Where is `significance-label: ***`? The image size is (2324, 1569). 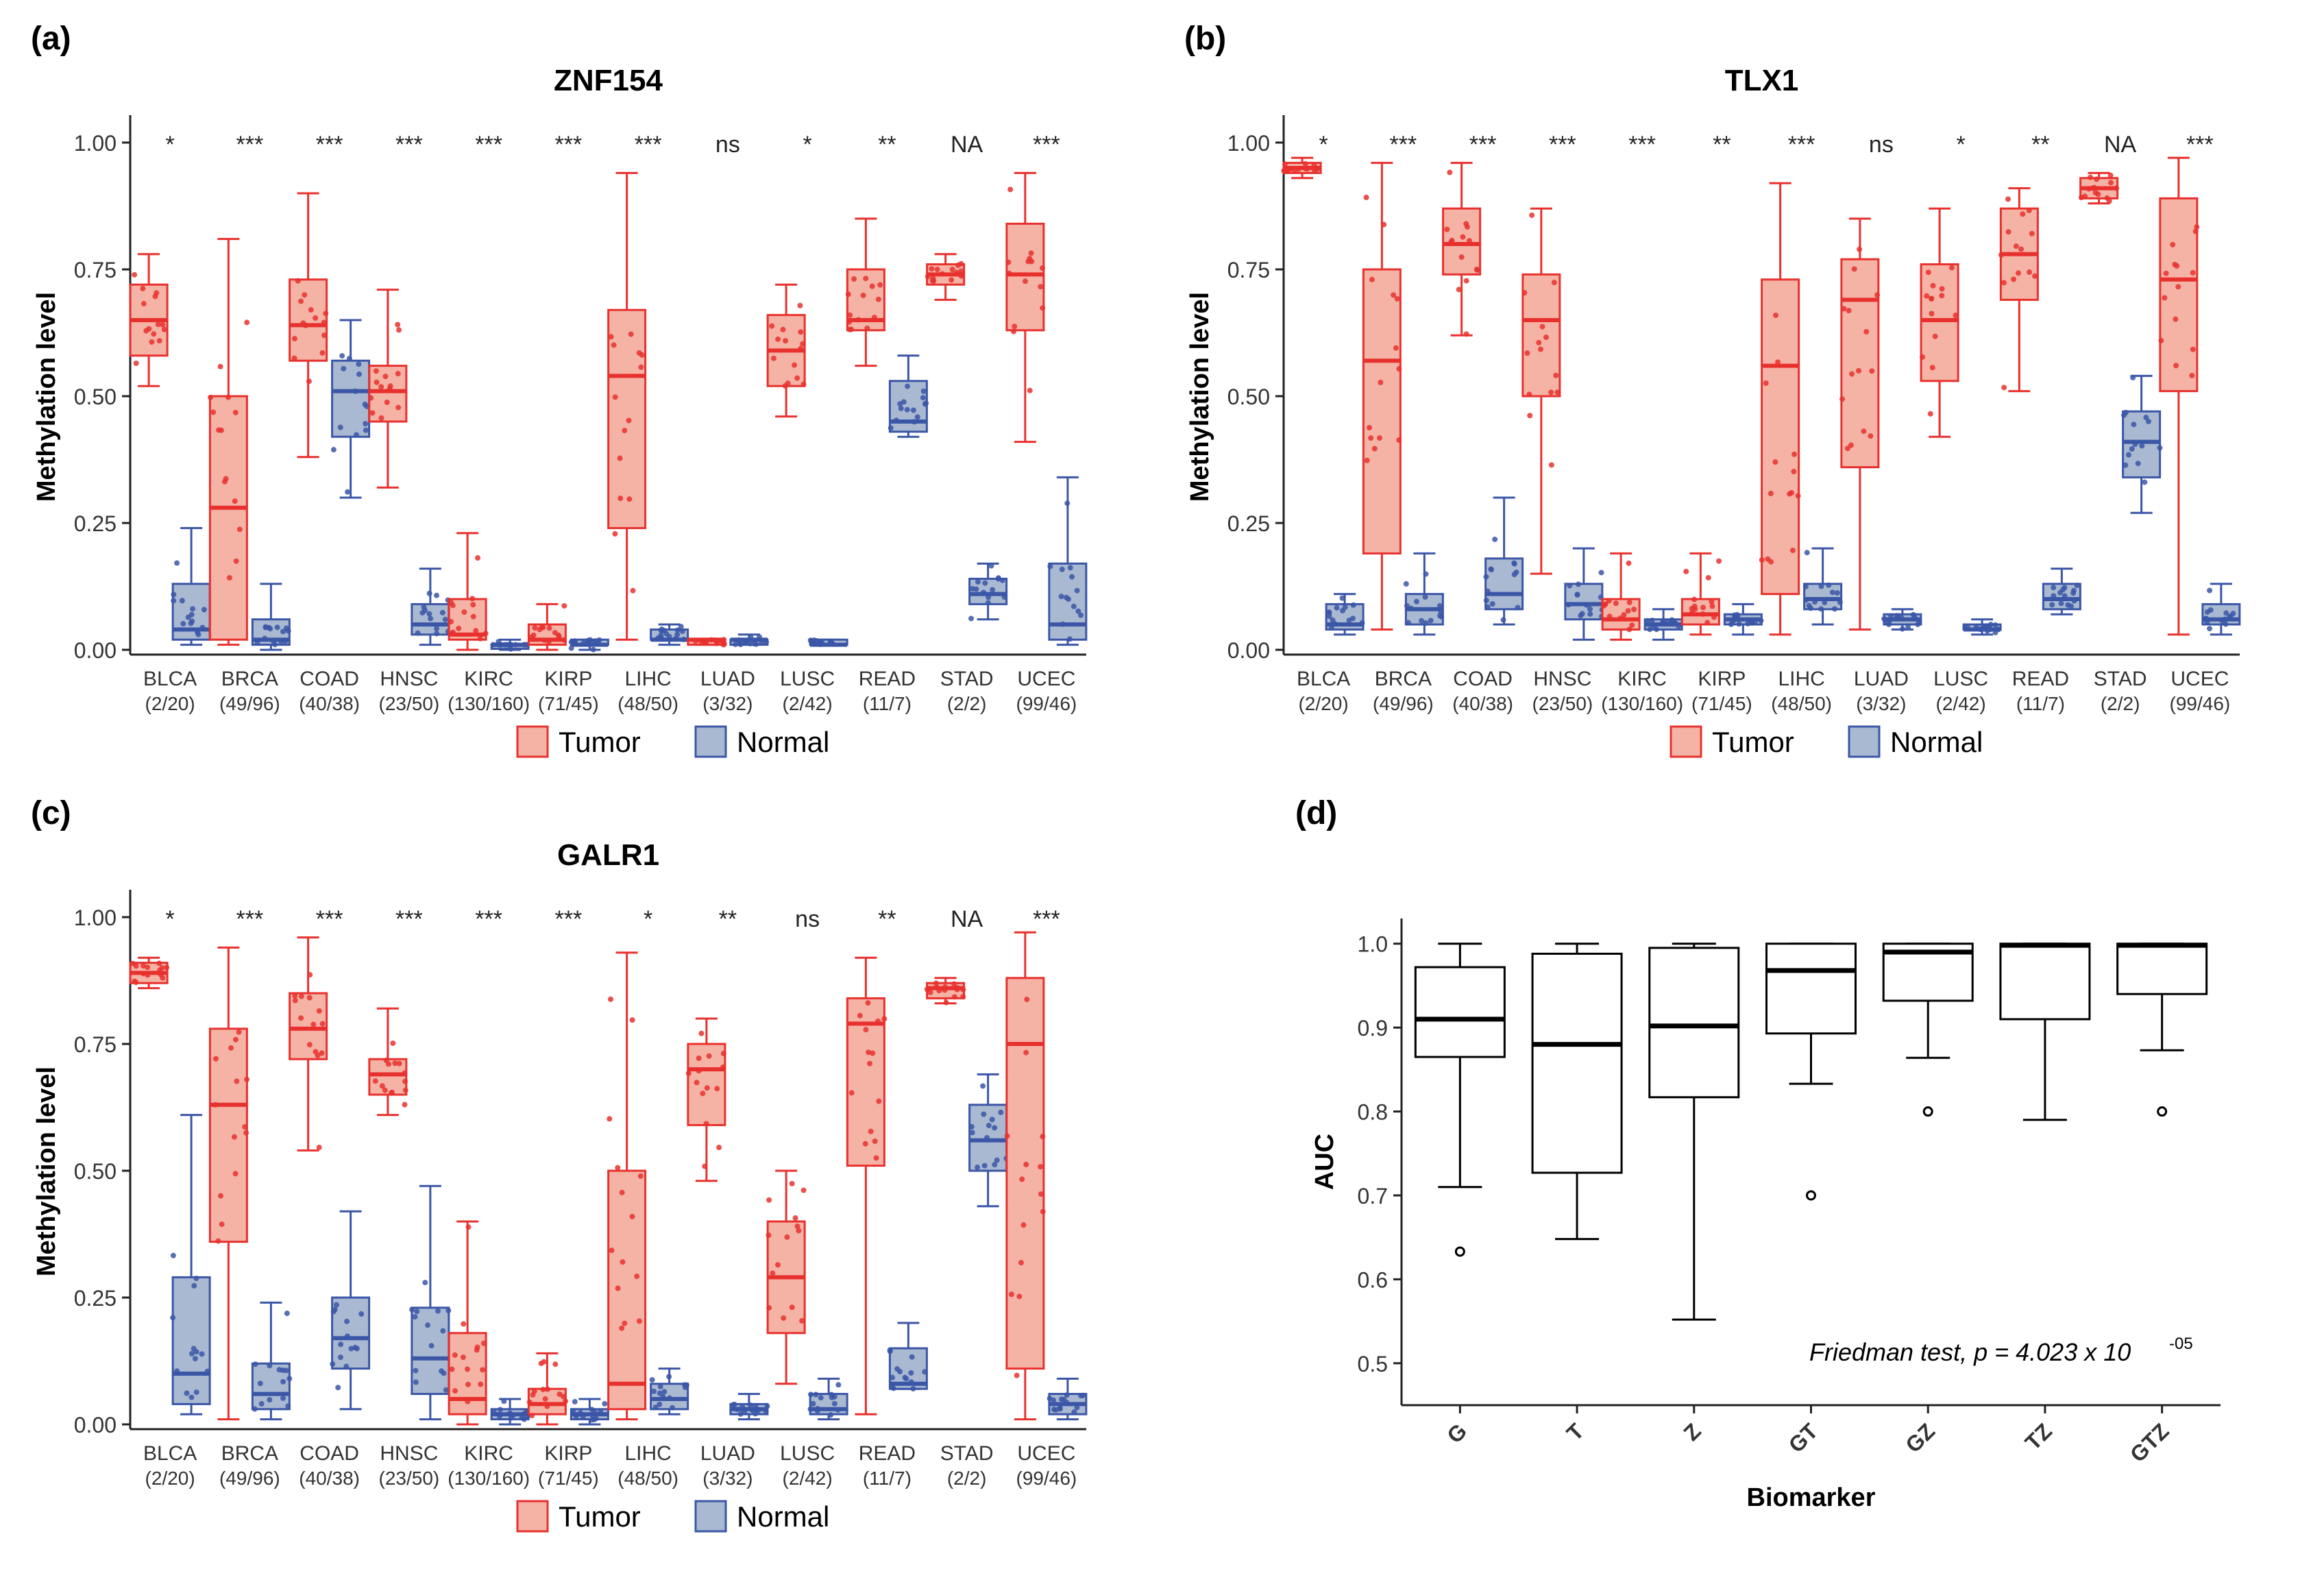
significance-label: *** is located at coordinates (1483, 145).